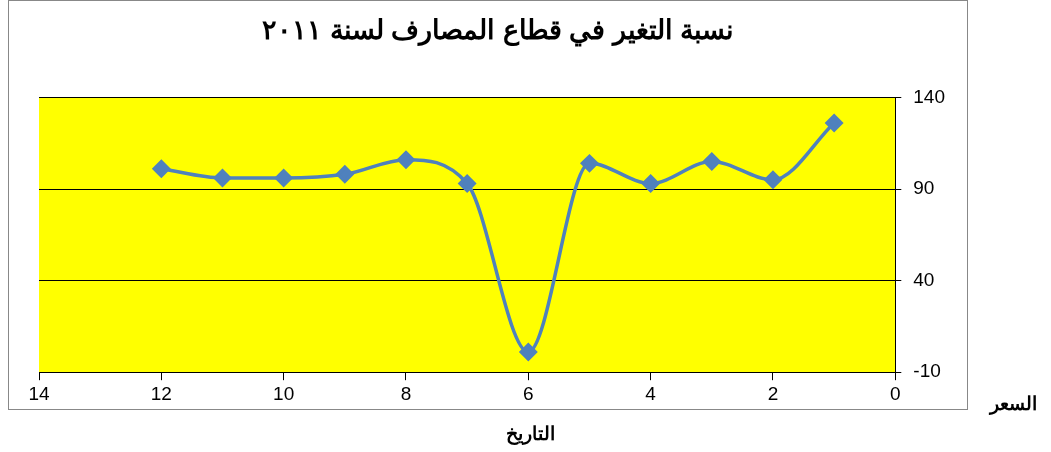 This screenshot has width=1051, height=452. I want to click on x-tick-label: 2, so click(773, 393).